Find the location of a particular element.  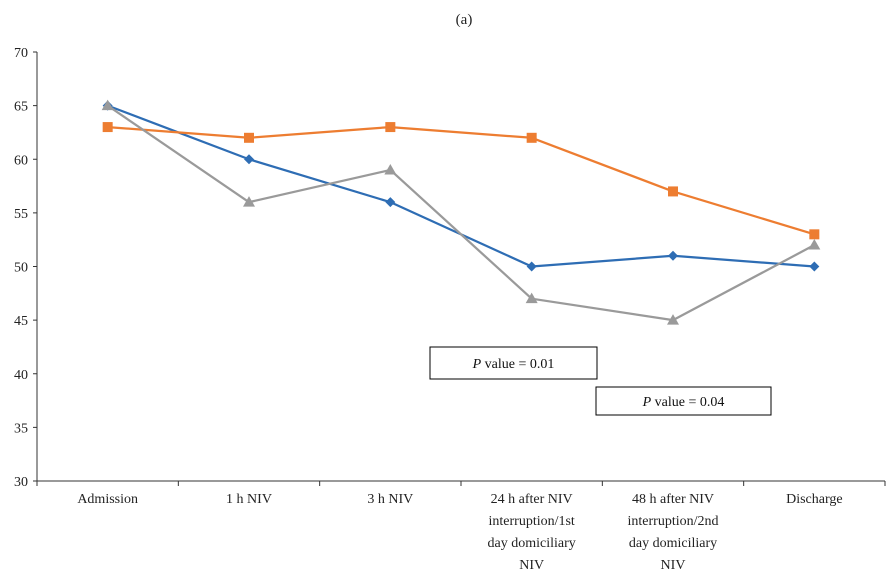

y-tick-label: 30 is located at coordinates (21, 482).